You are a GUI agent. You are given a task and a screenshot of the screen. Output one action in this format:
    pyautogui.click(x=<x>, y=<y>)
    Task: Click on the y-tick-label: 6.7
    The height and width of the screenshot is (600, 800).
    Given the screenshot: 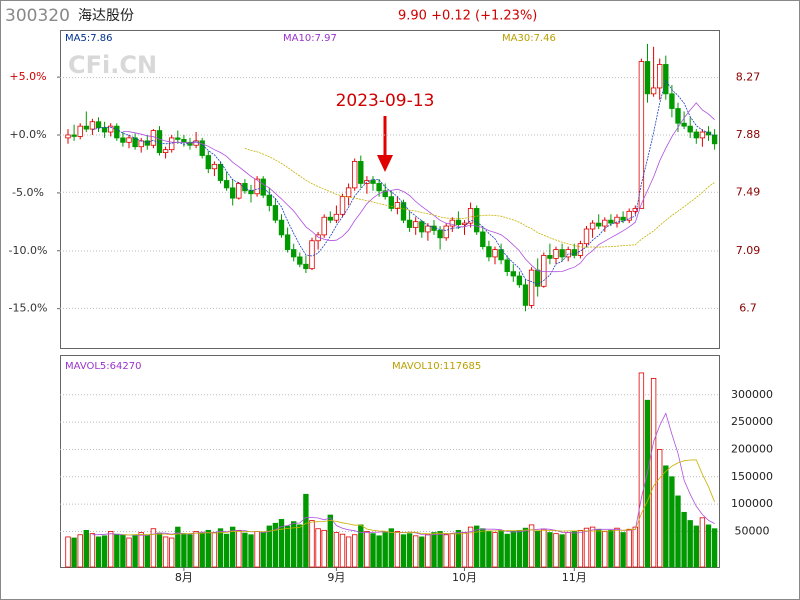 What is the action you would take?
    pyautogui.click(x=748, y=307)
    